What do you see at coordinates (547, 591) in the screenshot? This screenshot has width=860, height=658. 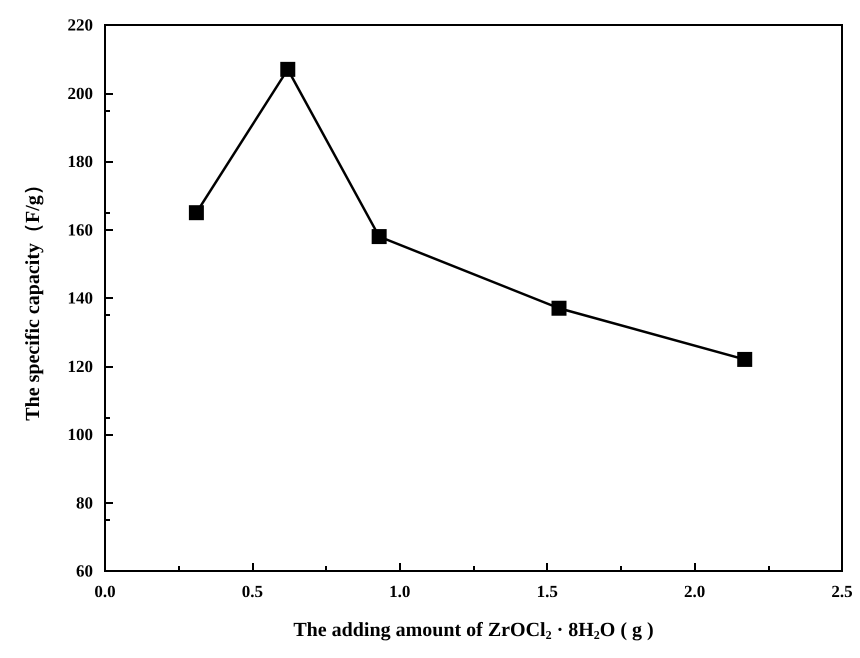 I see `x-tick-label: 1.5` at bounding box center [547, 591].